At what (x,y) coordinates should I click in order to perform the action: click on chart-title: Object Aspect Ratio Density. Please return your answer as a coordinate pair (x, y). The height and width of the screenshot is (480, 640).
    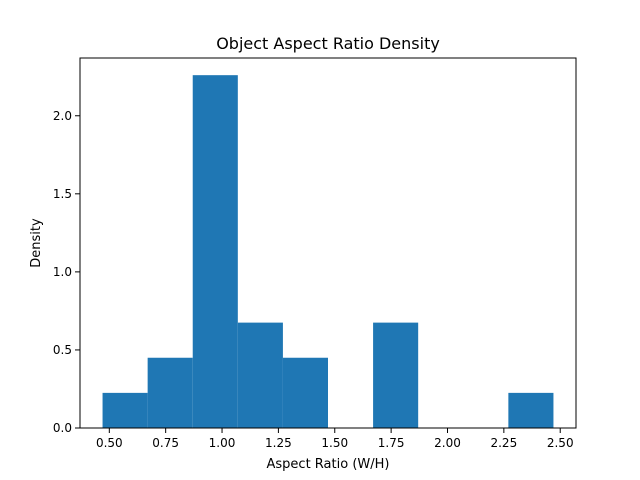
    Looking at the image, I should click on (328, 43).